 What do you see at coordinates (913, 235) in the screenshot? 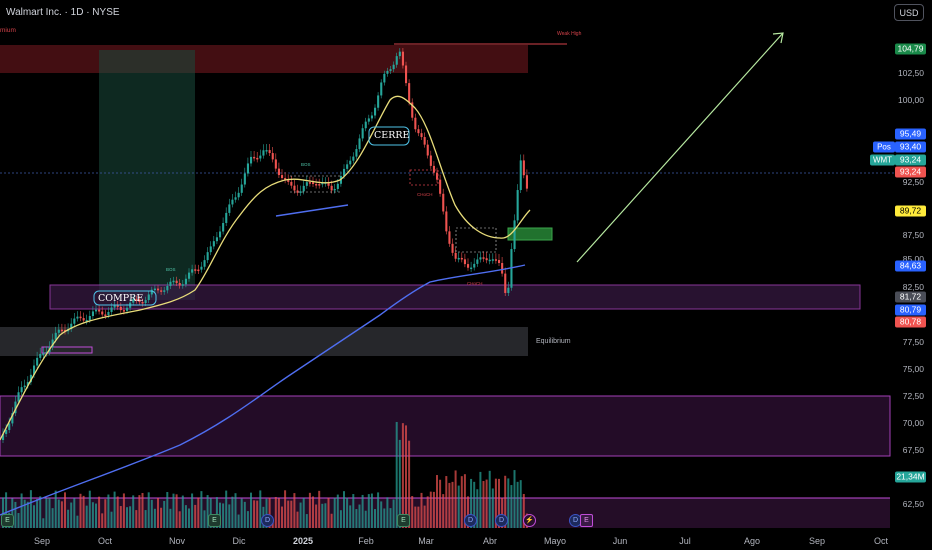
I see `price-tick: 87,50` at bounding box center [913, 235].